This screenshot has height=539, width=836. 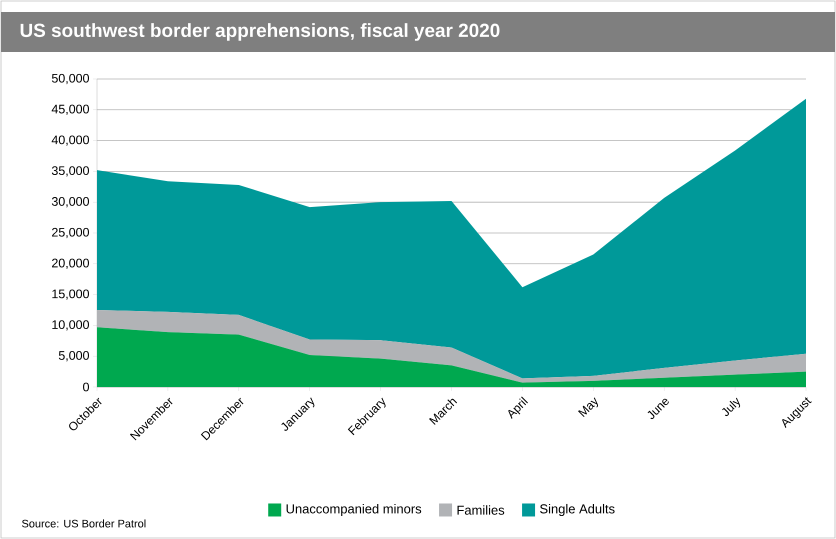 What do you see at coordinates (481, 510) in the screenshot?
I see `legend-label: Families` at bounding box center [481, 510].